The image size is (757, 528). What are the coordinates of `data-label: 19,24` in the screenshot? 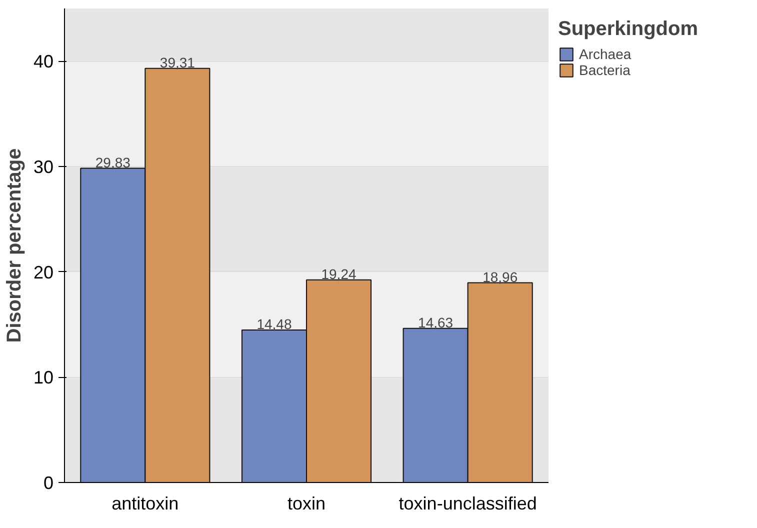 It's located at (338, 274).